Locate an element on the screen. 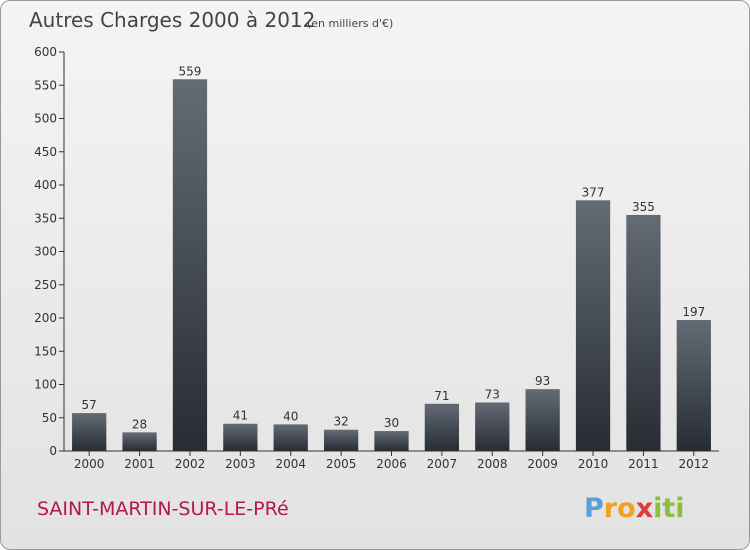 This screenshot has height=550, width=750. logo-letter: o is located at coordinates (626, 508).